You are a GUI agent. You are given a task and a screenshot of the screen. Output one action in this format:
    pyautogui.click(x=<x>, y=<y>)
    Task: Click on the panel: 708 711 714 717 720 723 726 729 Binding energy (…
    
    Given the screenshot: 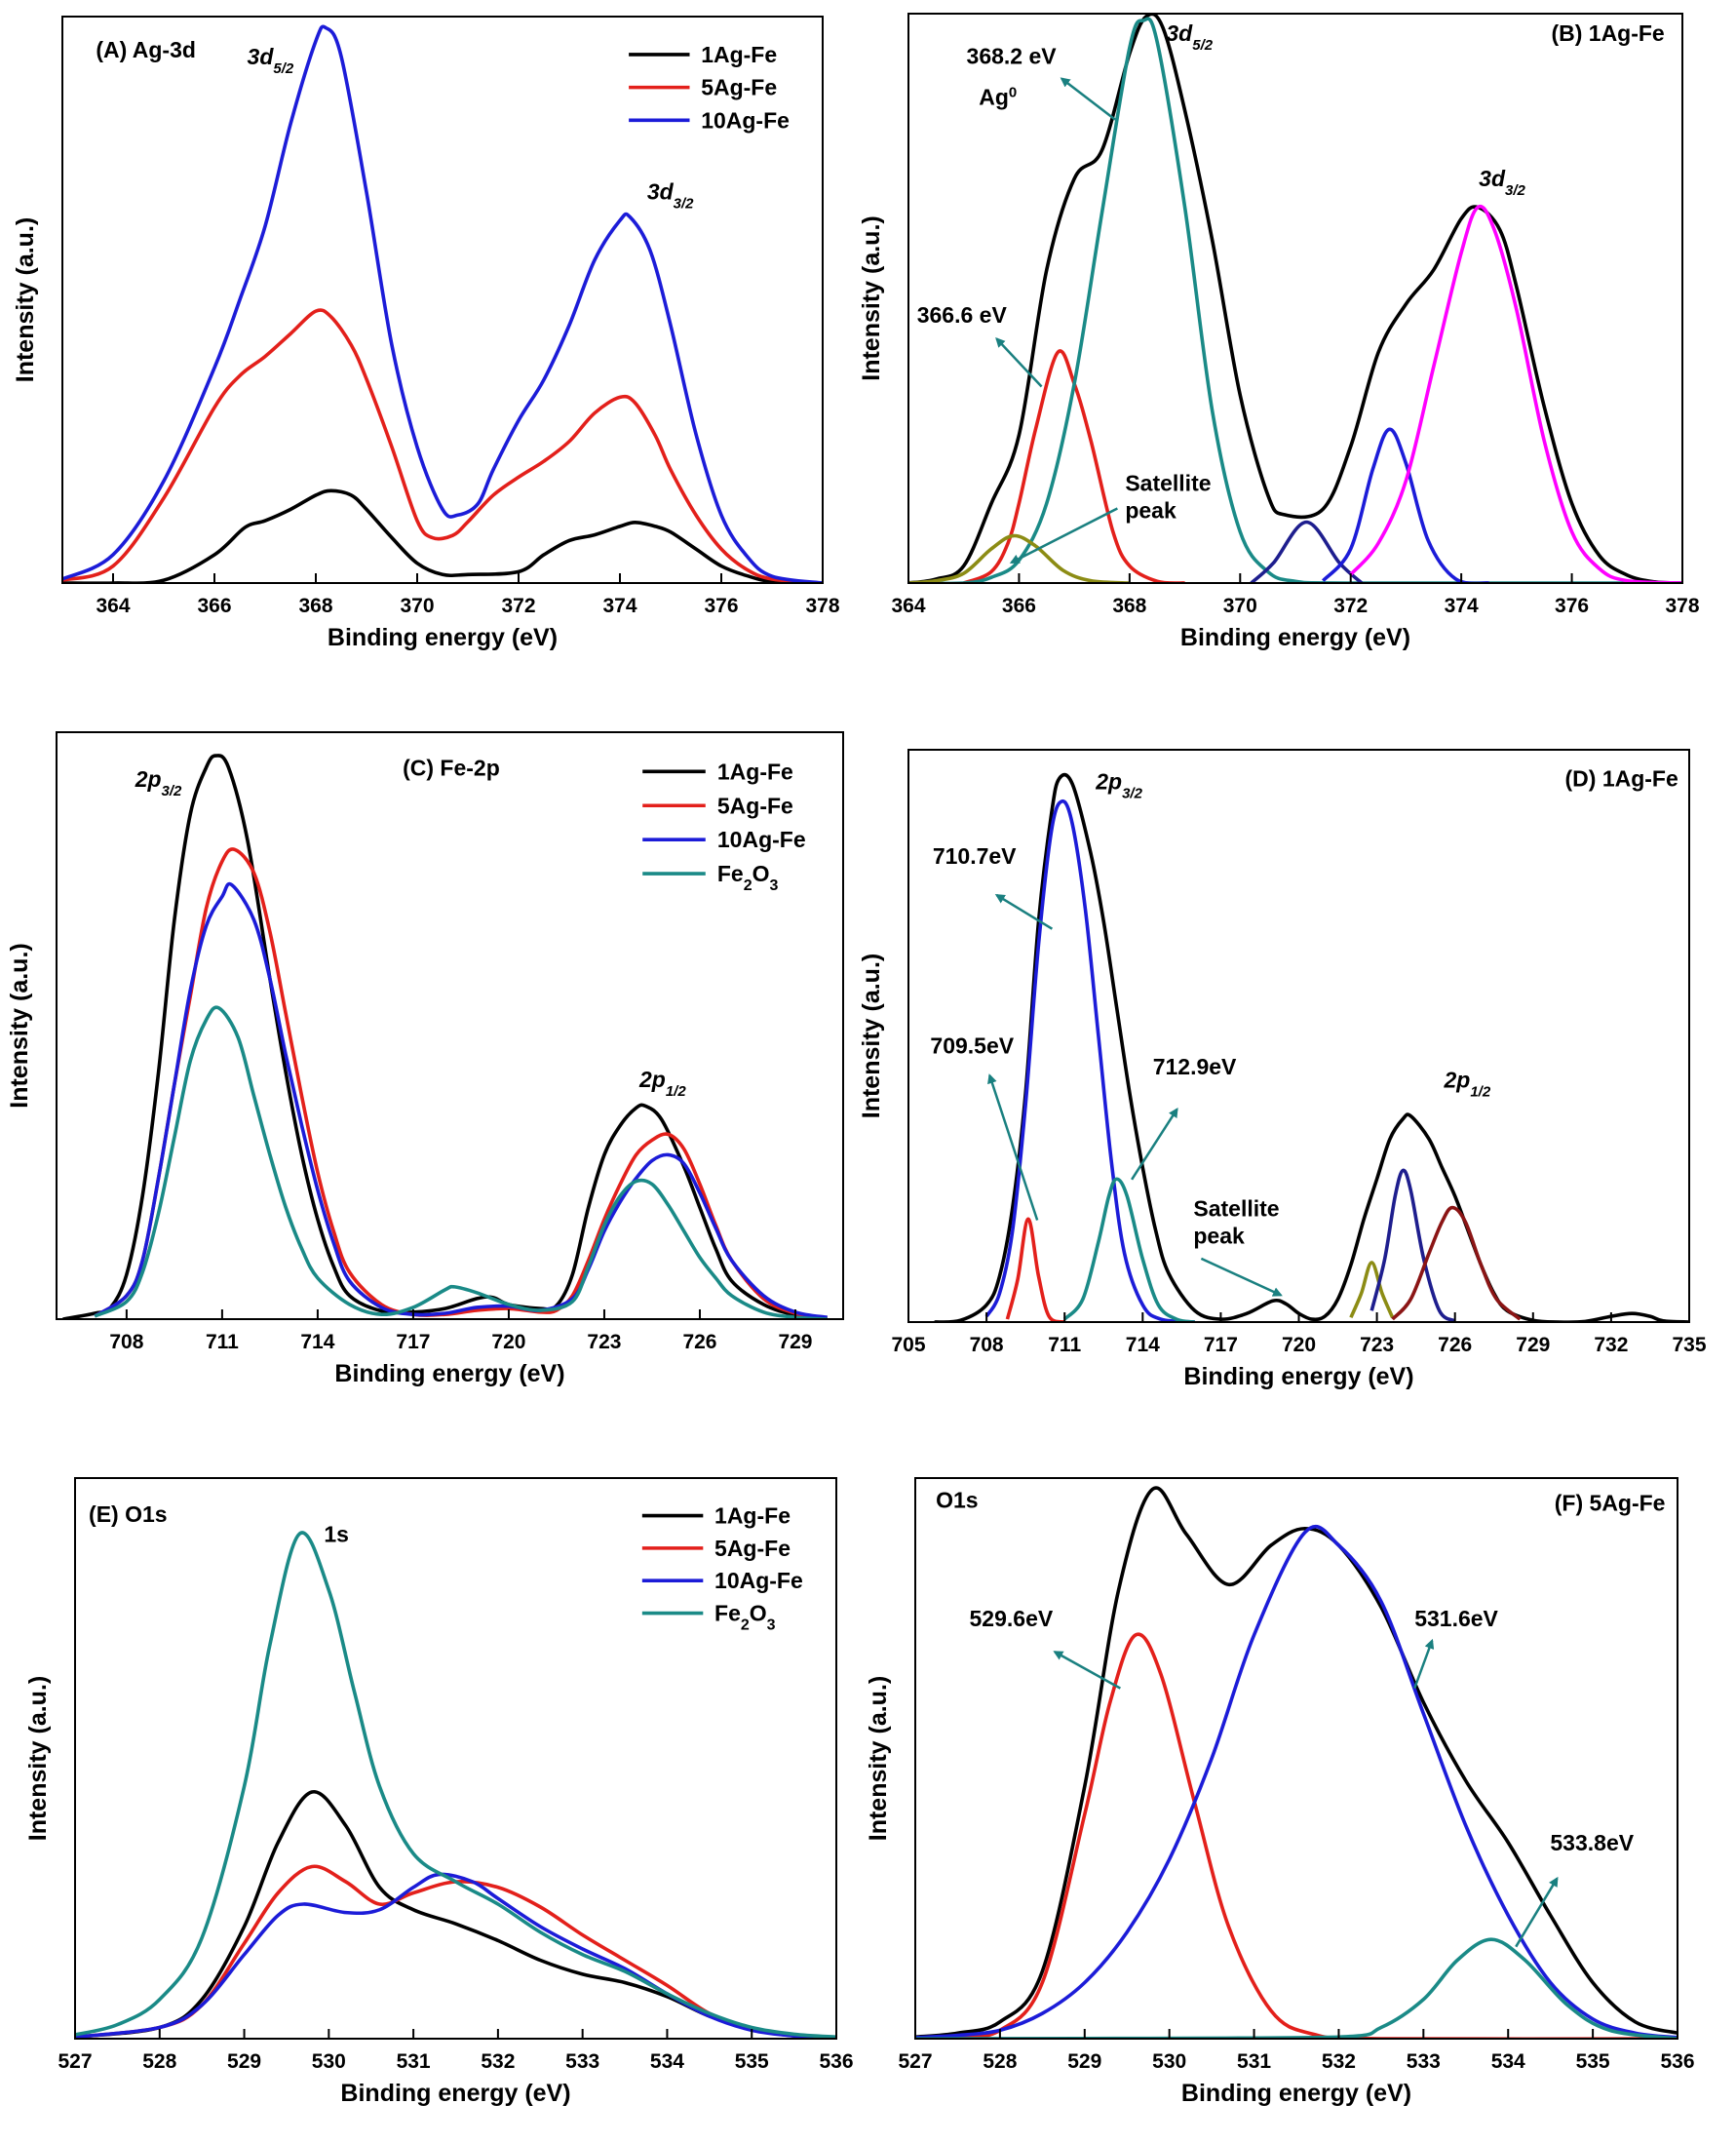 What is the action you would take?
    pyautogui.click(x=425, y=1059)
    